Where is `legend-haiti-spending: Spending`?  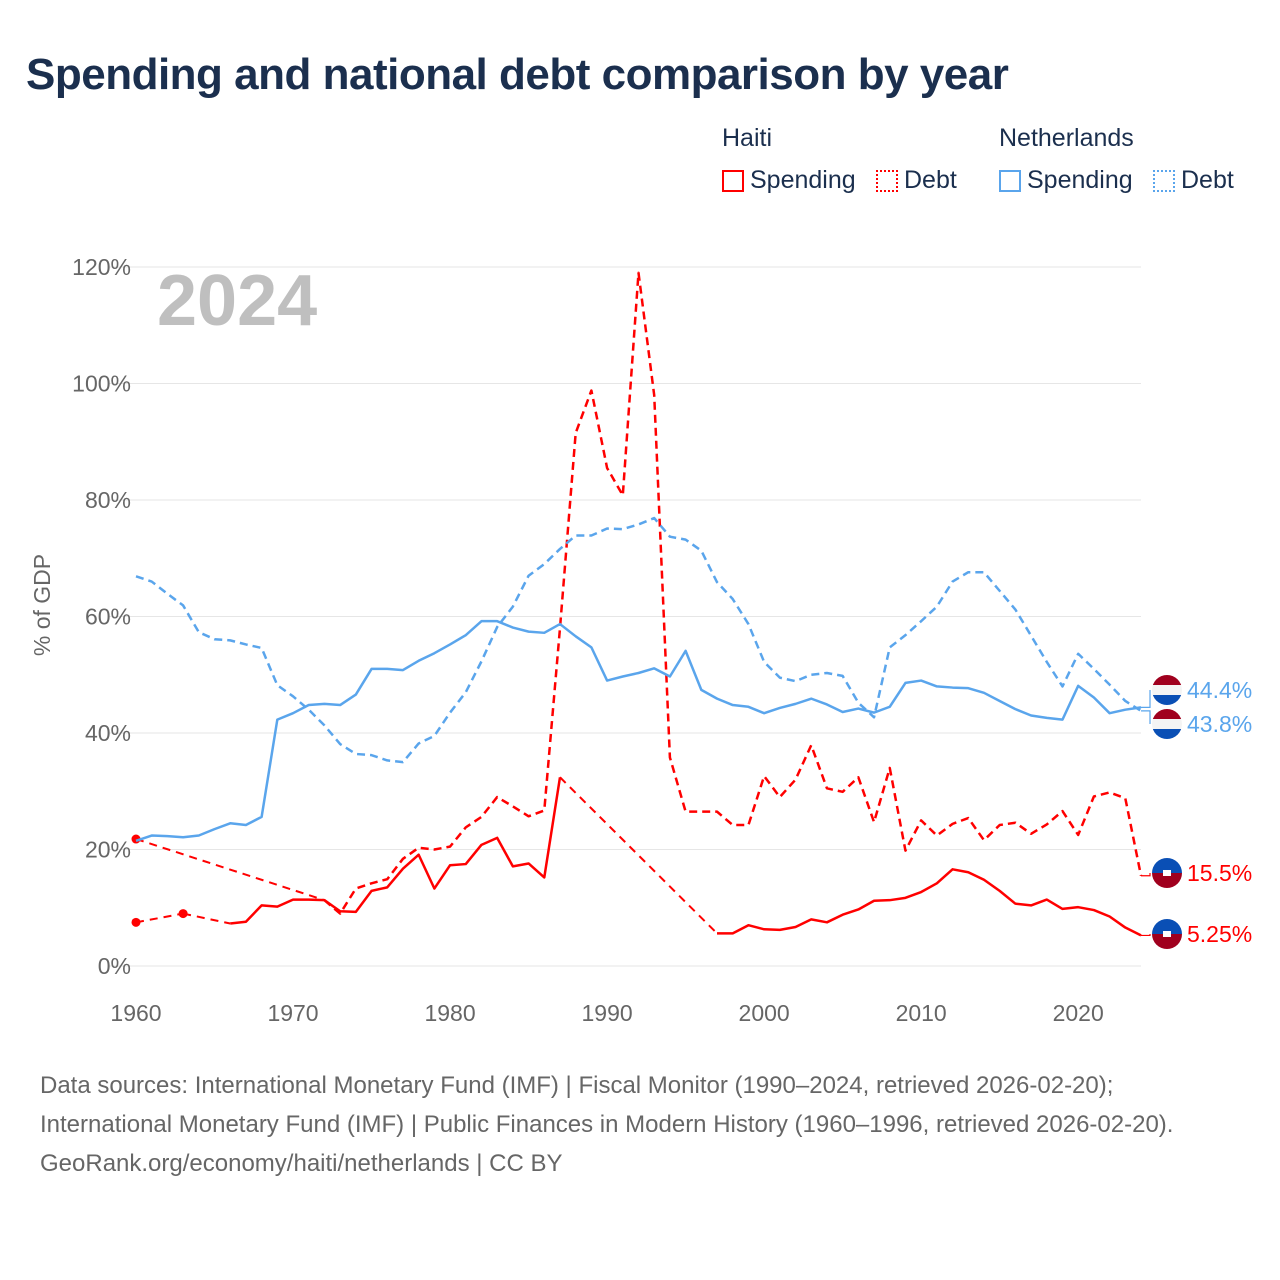
legend-haiti-spending: Spending is located at coordinates (789, 180).